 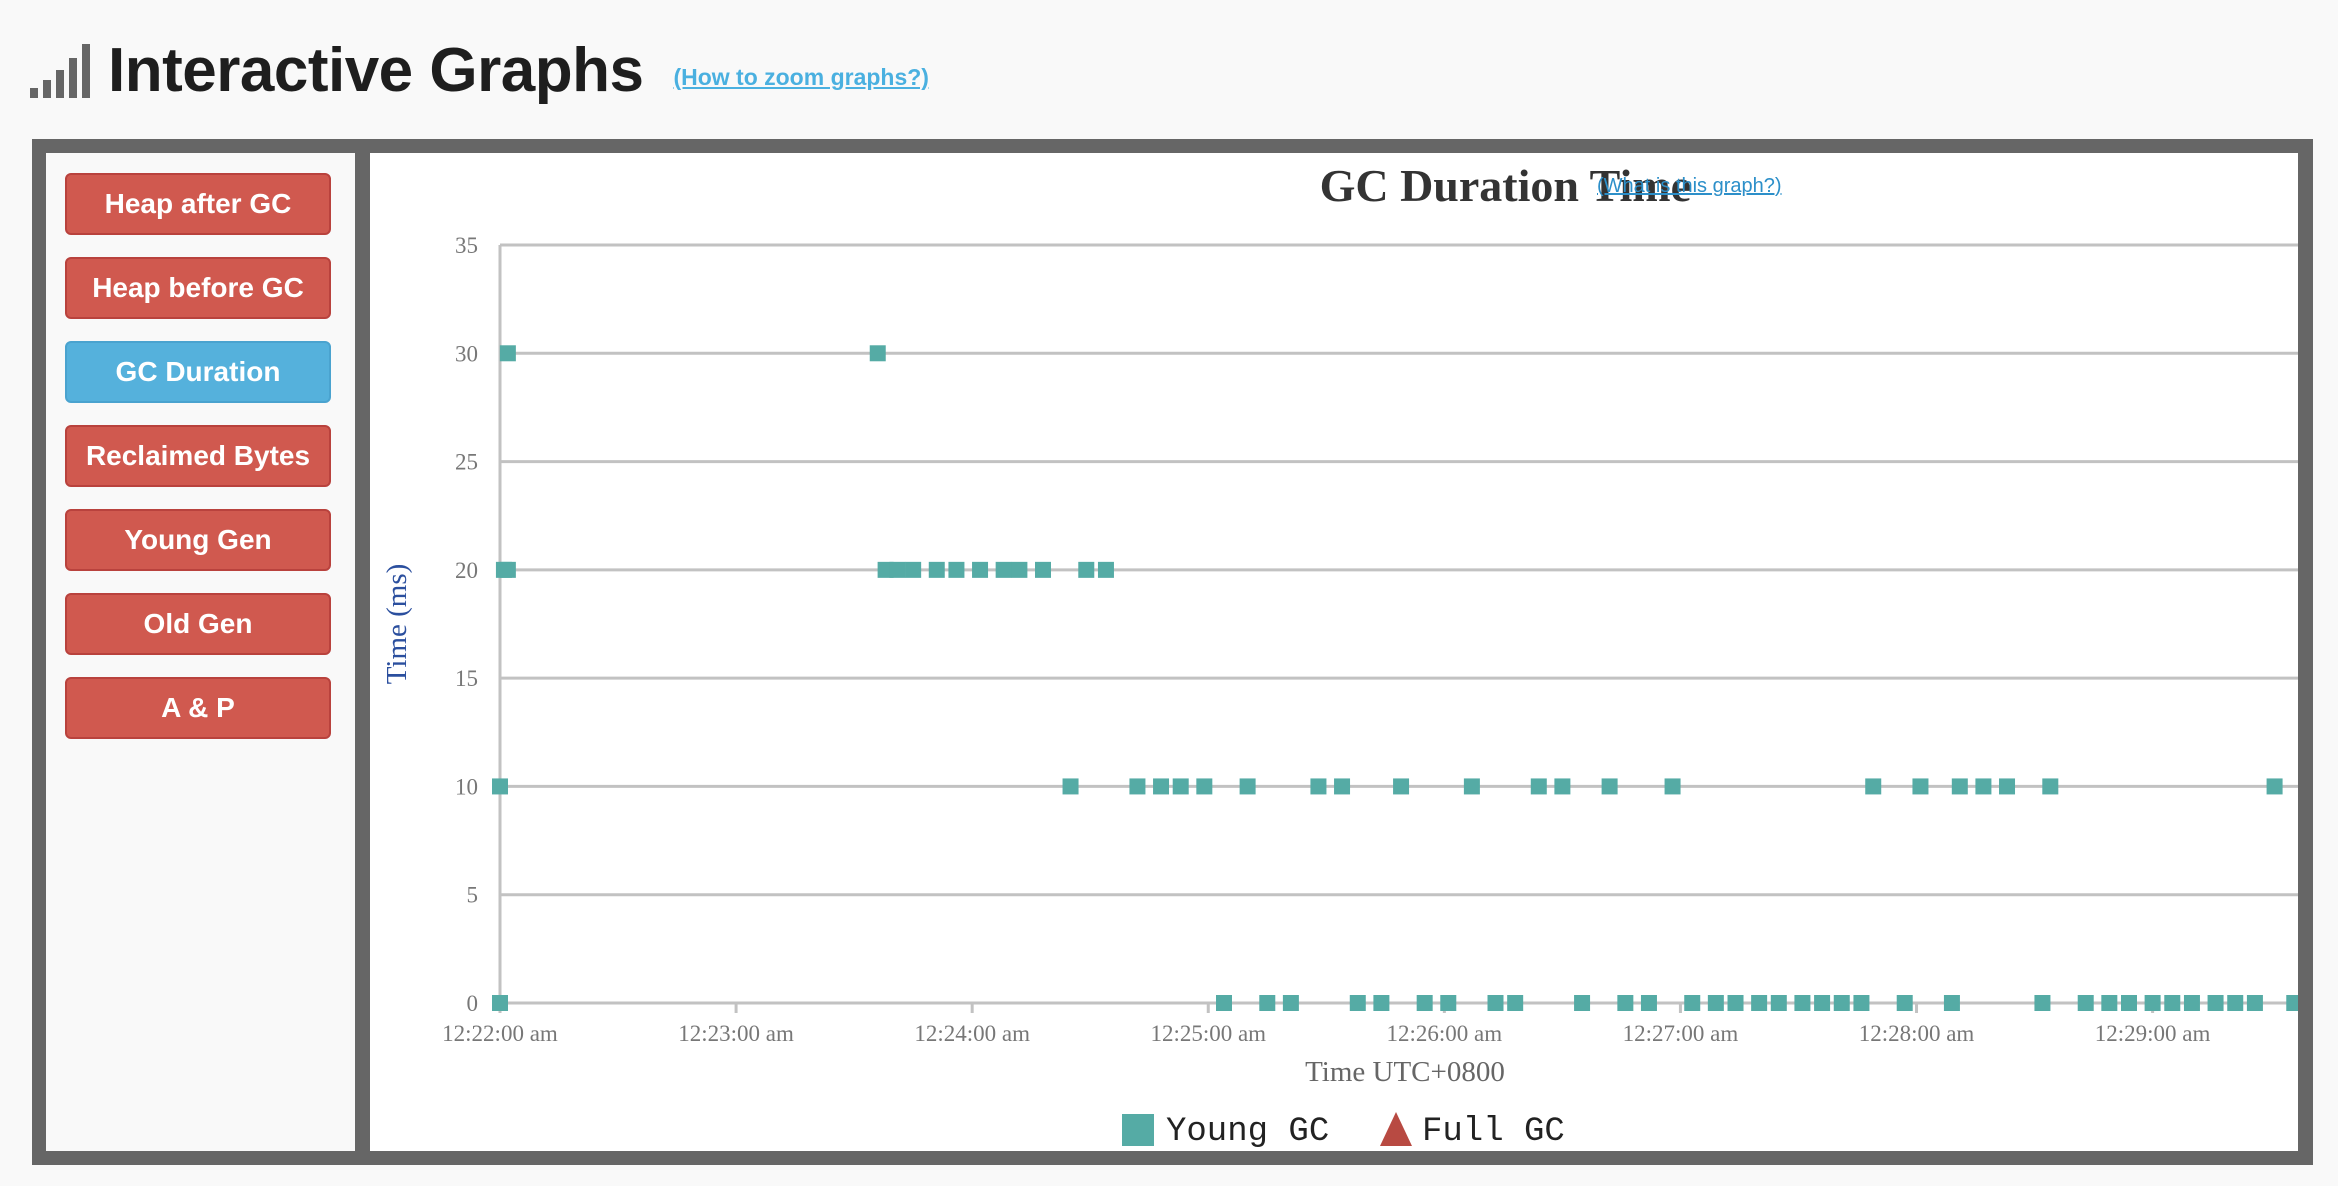 What do you see at coordinates (466, 678) in the screenshot?
I see `y-tick-label: 15` at bounding box center [466, 678].